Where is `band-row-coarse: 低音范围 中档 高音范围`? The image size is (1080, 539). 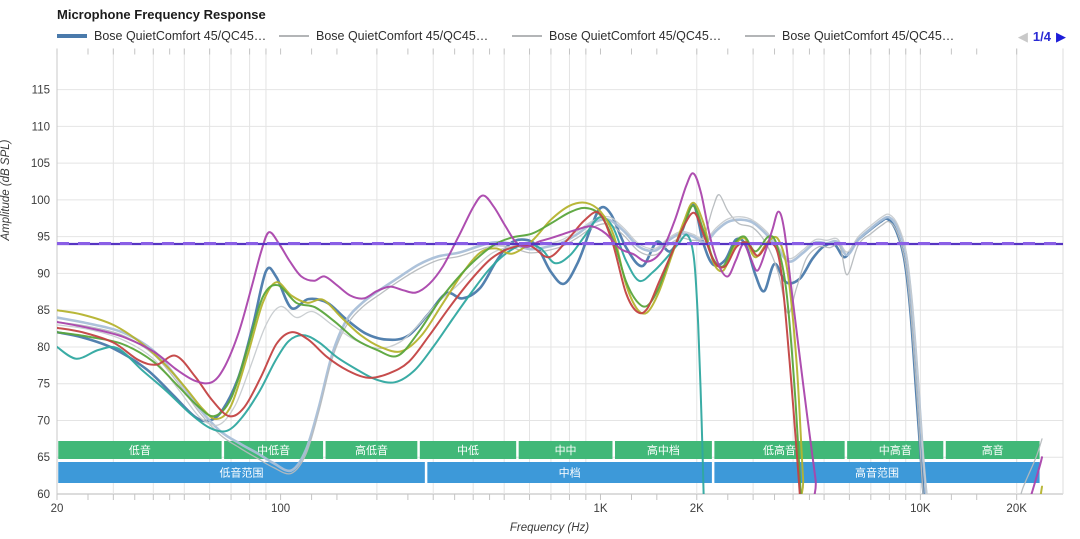 band-row-coarse: 低音范围 中档 高音范围 is located at coordinates (549, 472).